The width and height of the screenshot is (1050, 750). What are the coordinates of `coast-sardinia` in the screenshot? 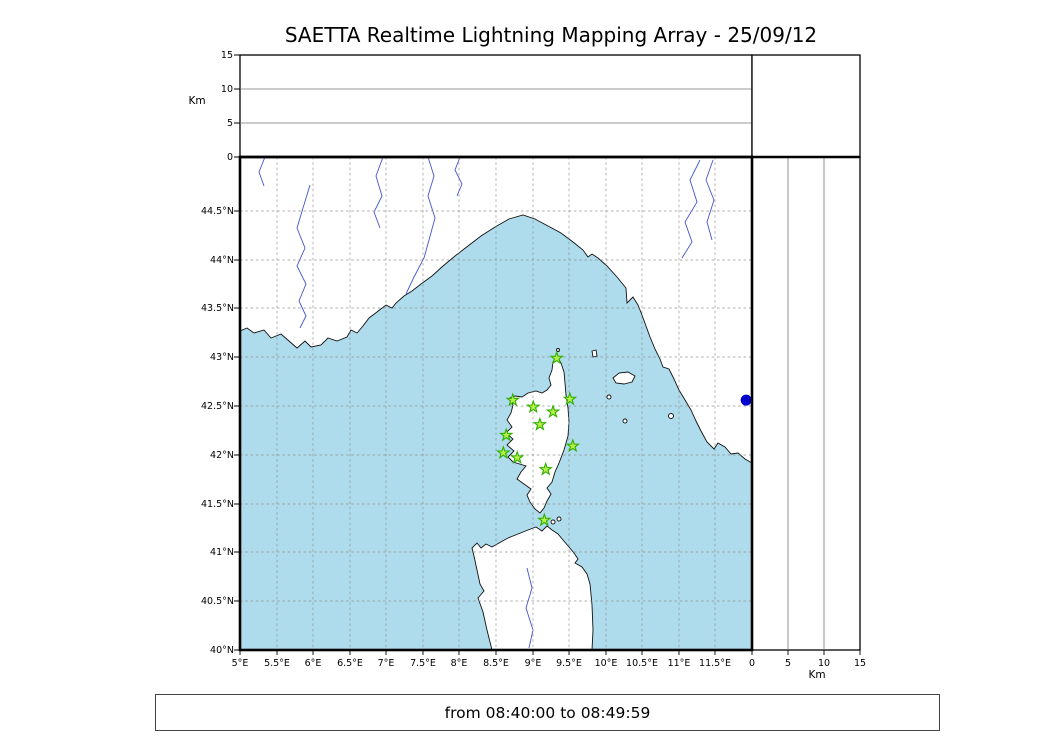 It's located at (532, 587).